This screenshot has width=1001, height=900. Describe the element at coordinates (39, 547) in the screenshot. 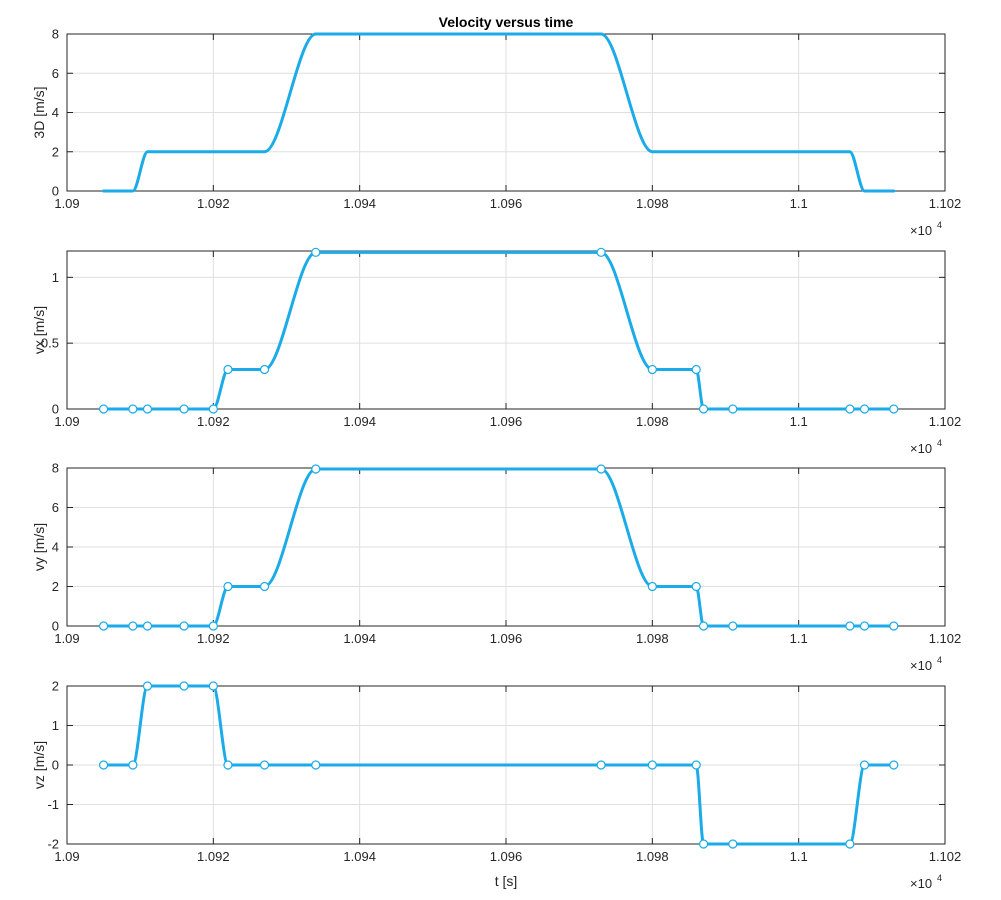

I see `y-axis-label: vy [m/s]` at that location.